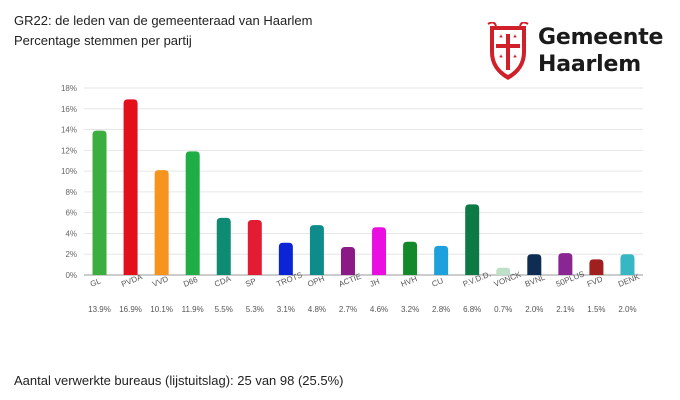 The height and width of the screenshot is (400, 680). What do you see at coordinates (600, 51) in the screenshot?
I see `logo-wordmark: Gemeente Haarlem` at bounding box center [600, 51].